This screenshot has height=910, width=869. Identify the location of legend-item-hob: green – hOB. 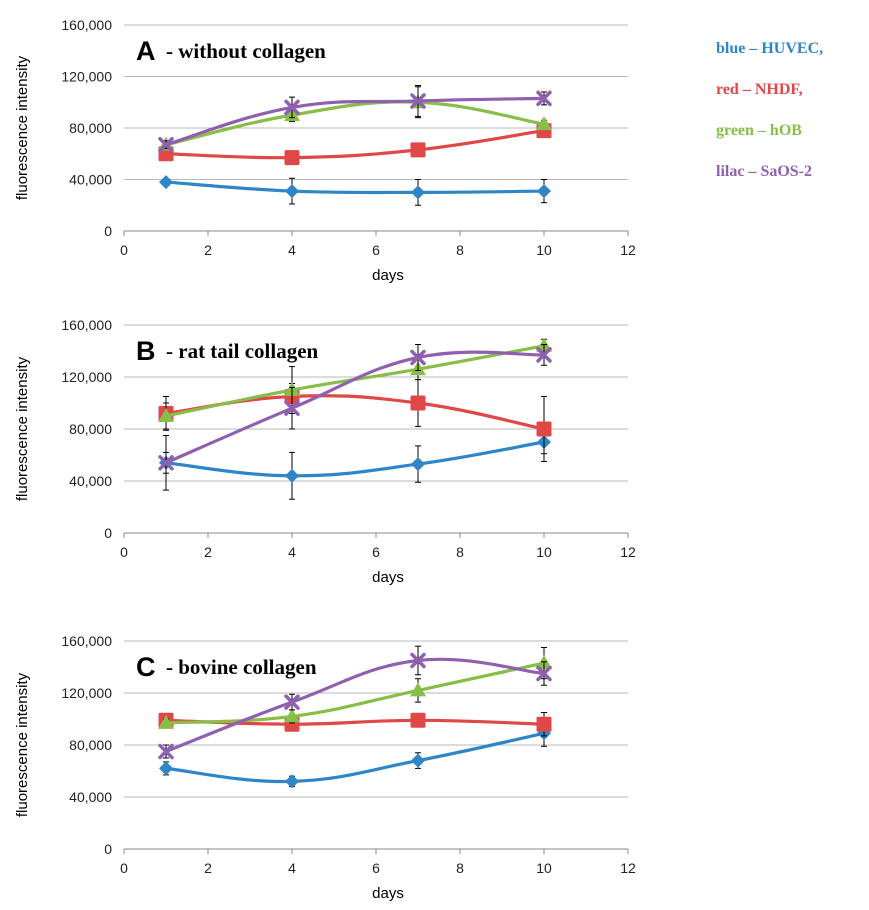
(759, 130).